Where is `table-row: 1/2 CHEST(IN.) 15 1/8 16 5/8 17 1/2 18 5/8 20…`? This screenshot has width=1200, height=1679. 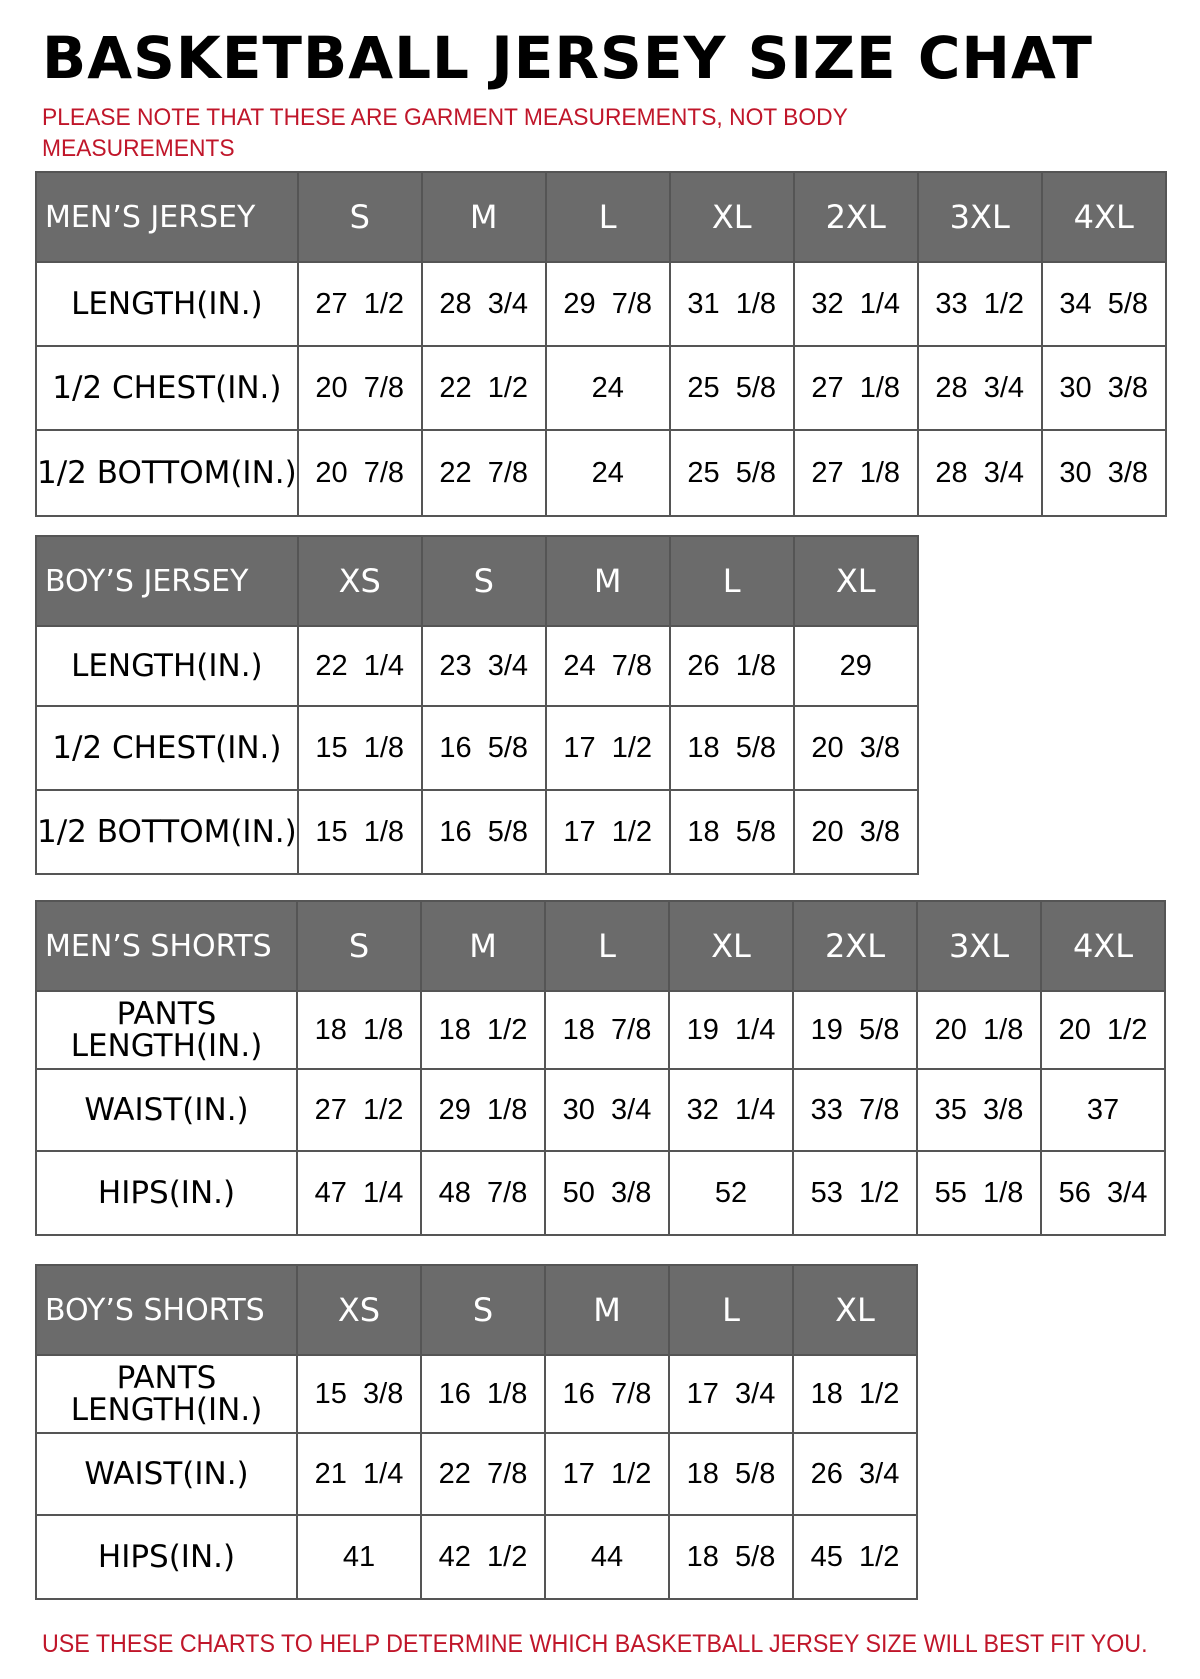
table-row: 1/2 CHEST(IN.) 15 1/8 16 5/8 17 1/2 18 5/8 20… is located at coordinates (477, 748).